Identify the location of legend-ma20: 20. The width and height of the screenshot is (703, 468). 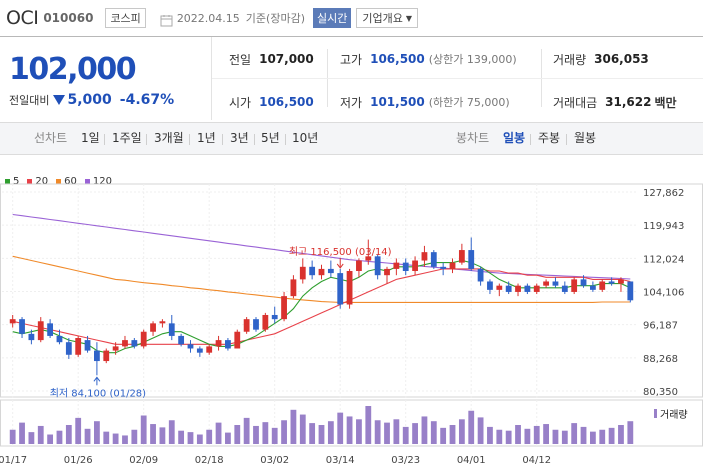
(37, 181).